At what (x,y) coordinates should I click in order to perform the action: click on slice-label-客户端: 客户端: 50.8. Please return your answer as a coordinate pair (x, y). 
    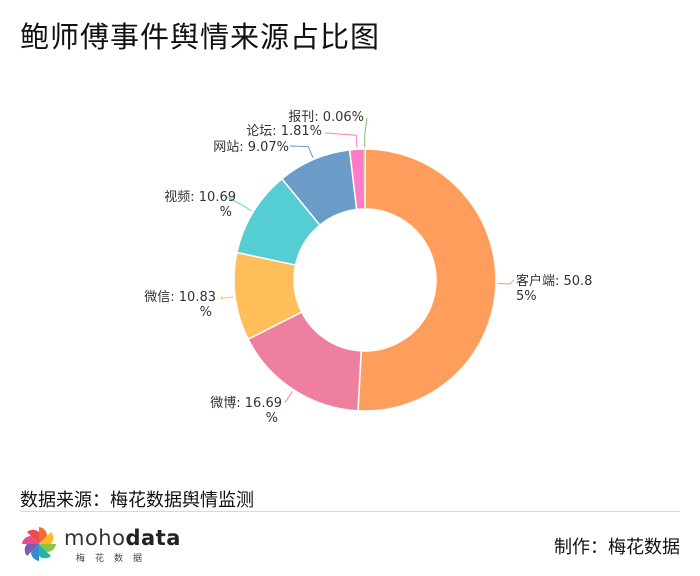
    Looking at the image, I should click on (554, 281).